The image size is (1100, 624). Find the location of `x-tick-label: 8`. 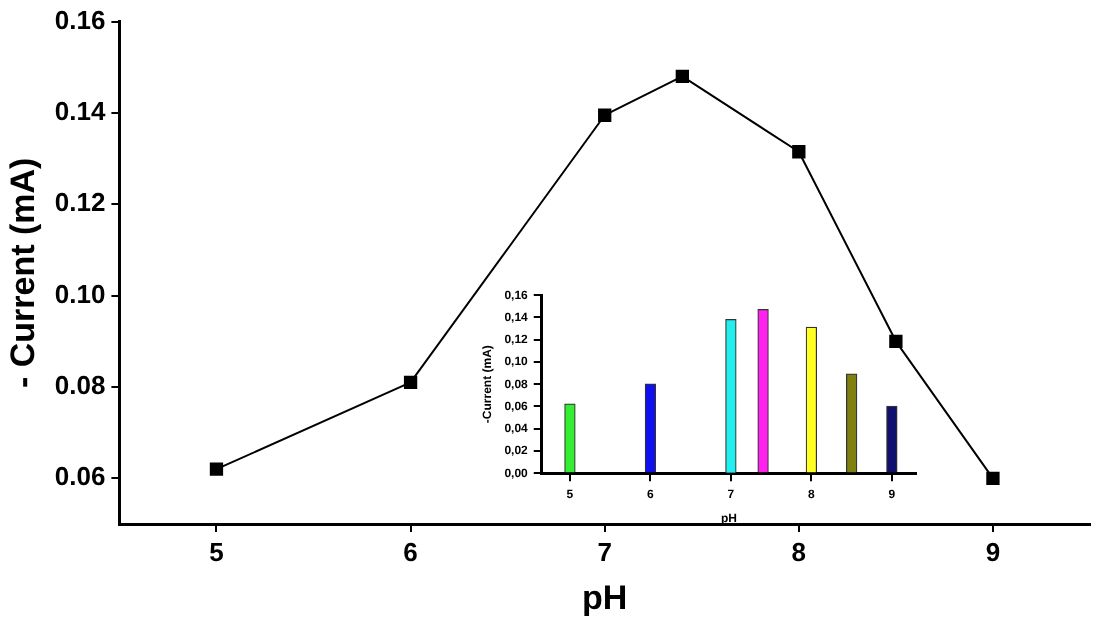

x-tick-label: 8 is located at coordinates (799, 551).